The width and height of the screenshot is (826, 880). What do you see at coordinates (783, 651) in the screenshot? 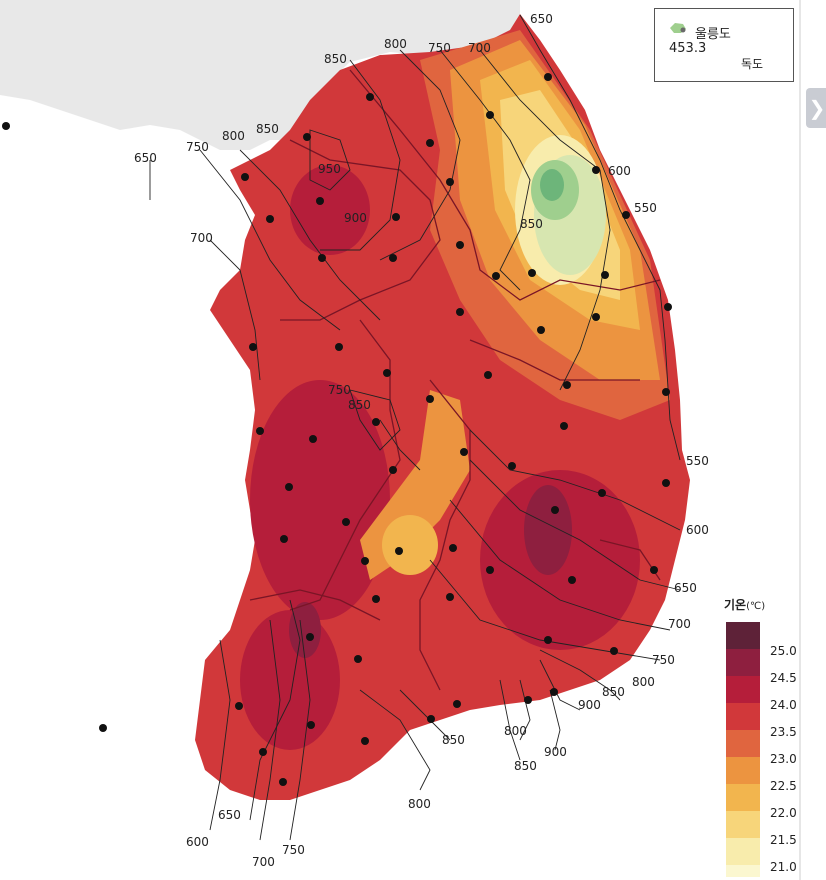
I see `legend-tick: 25.0` at bounding box center [783, 651].